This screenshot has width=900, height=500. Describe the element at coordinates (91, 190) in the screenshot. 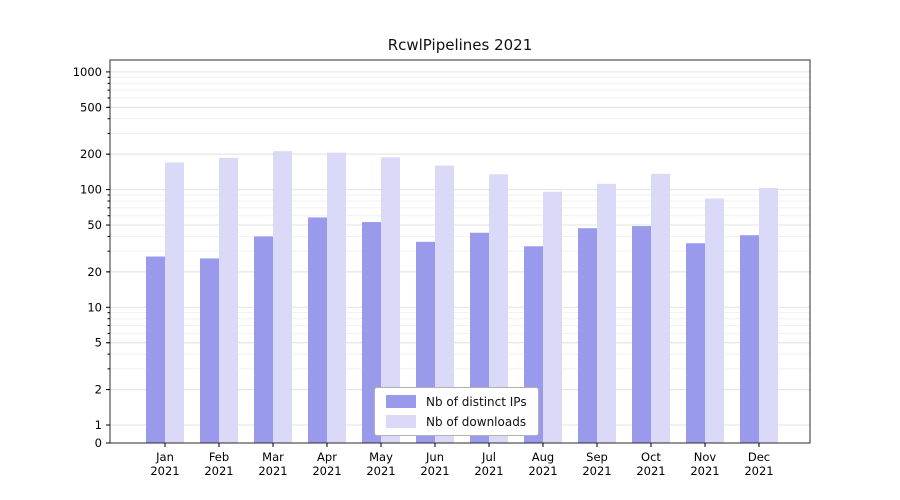

I see `y-tick-label: 100` at that location.